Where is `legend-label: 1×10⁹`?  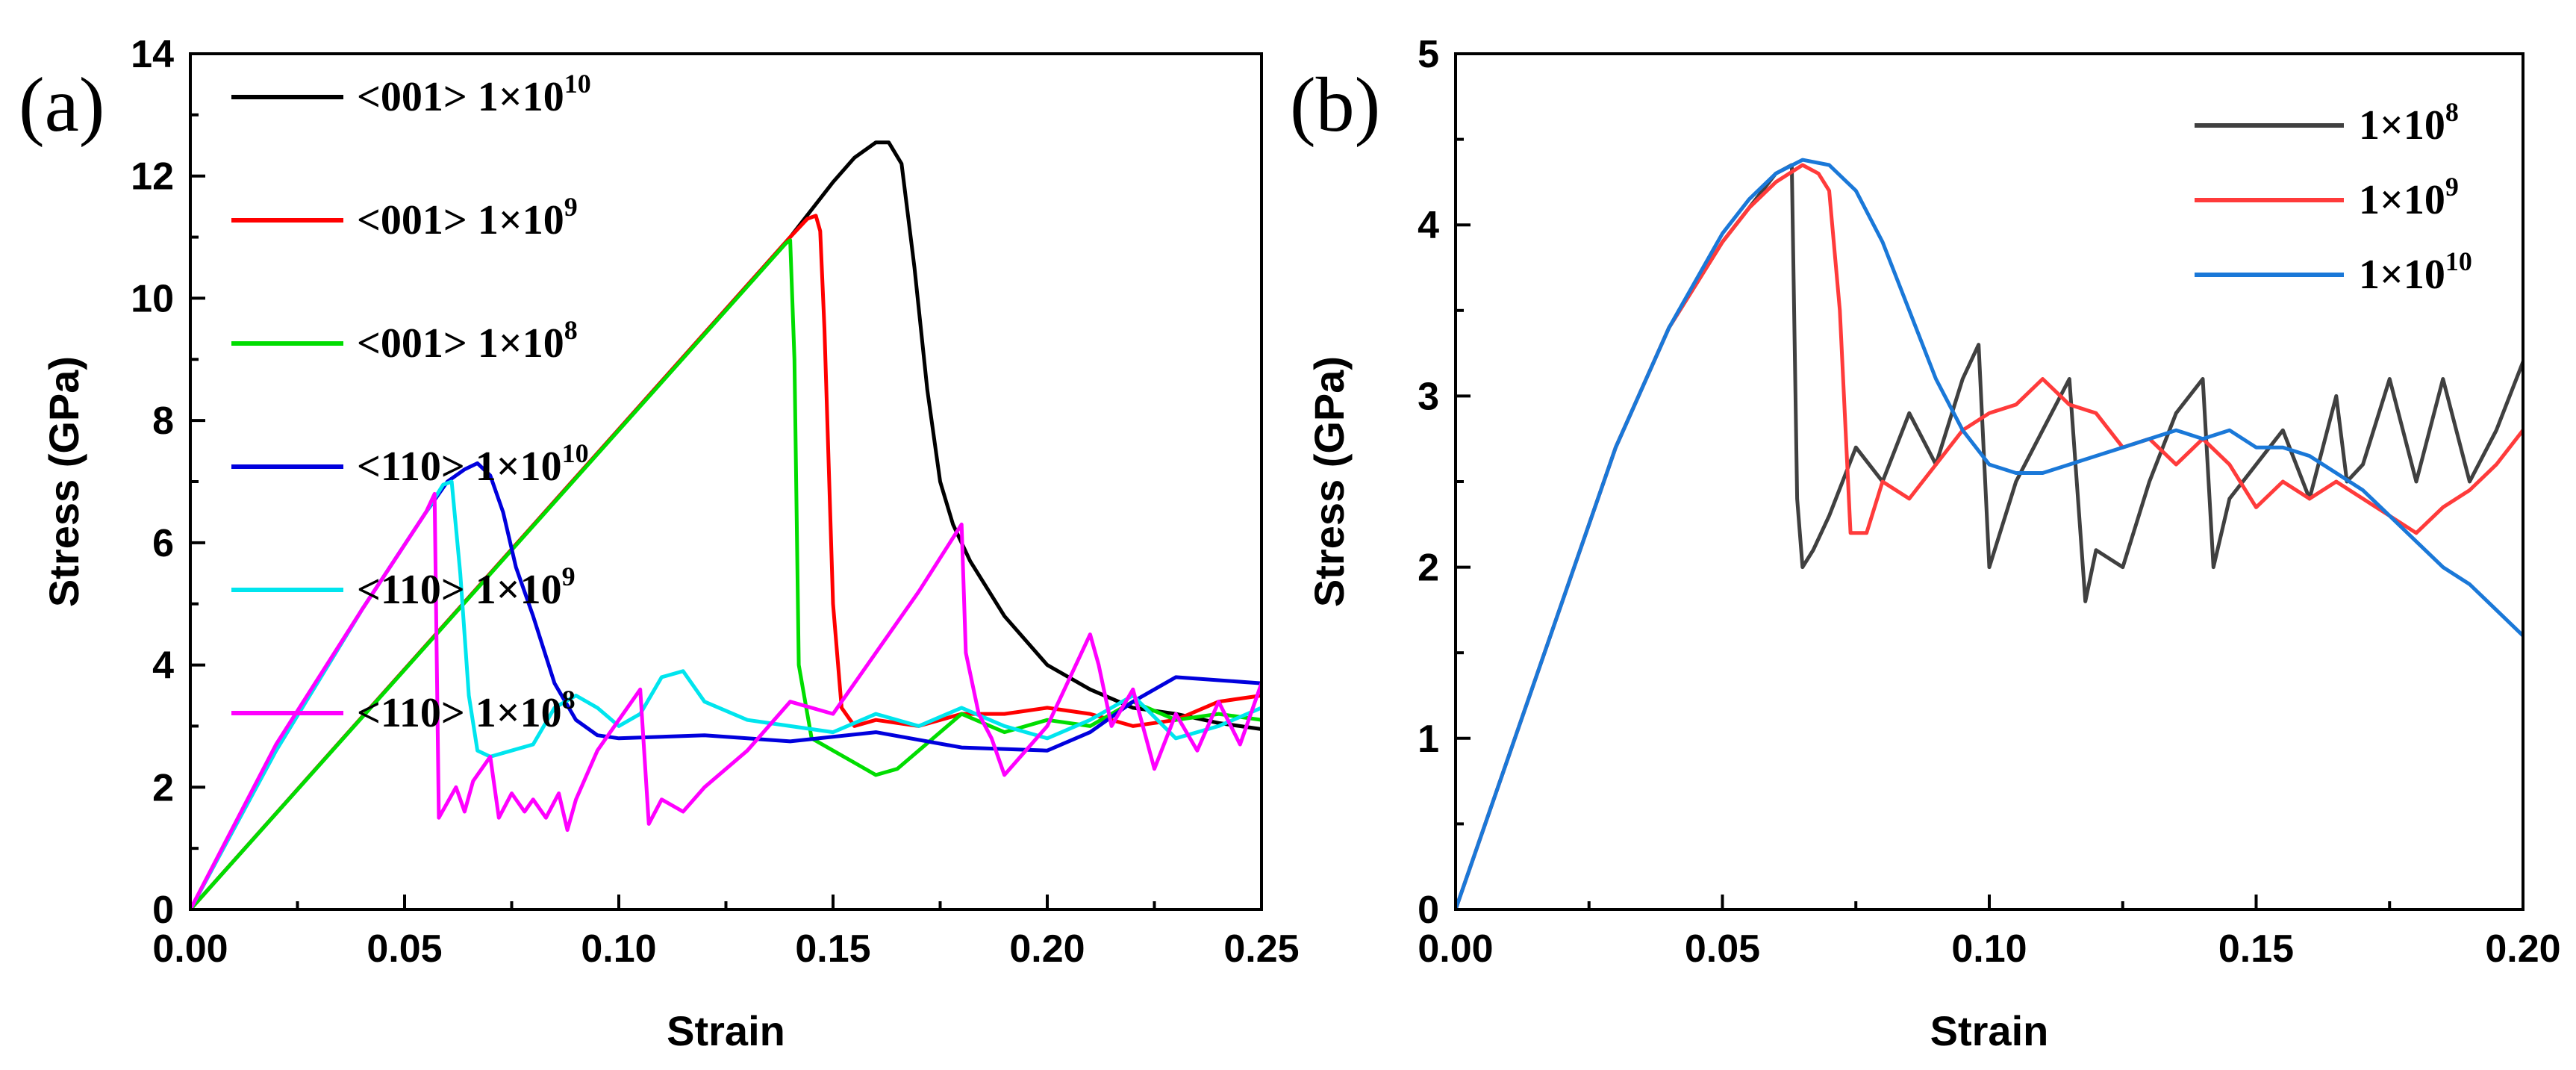 legend-label: 1×10⁹ is located at coordinates (2409, 197).